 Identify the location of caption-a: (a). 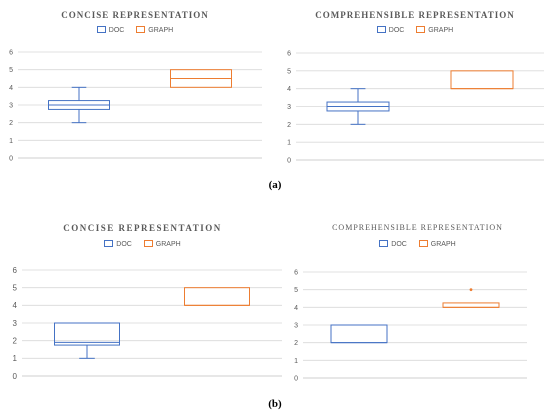
(275, 185).